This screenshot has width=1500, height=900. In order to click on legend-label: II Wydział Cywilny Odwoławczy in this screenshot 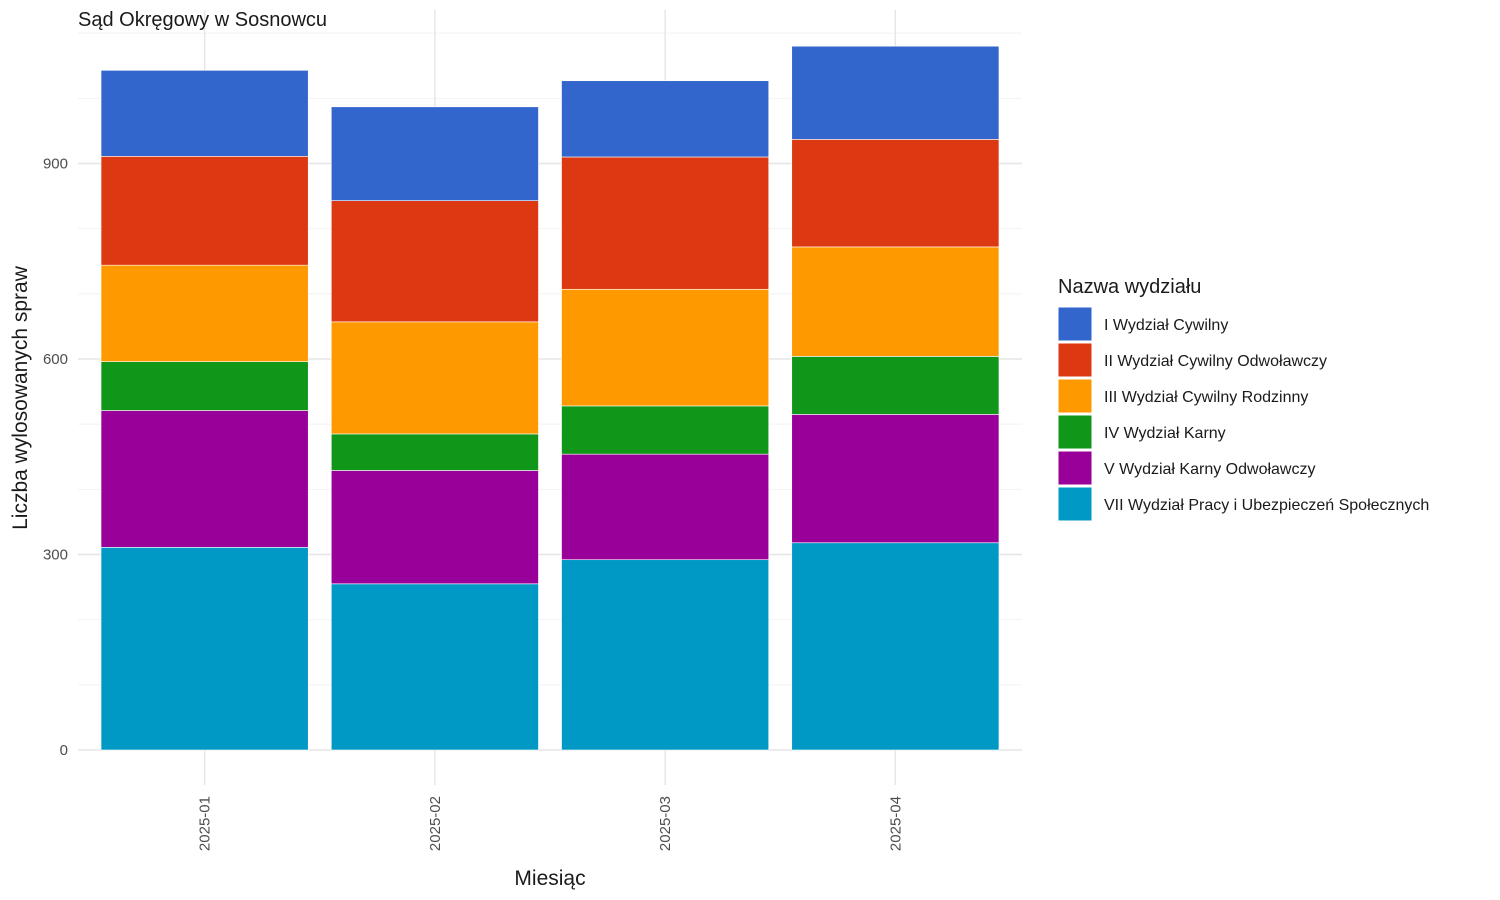, I will do `click(1215, 361)`.